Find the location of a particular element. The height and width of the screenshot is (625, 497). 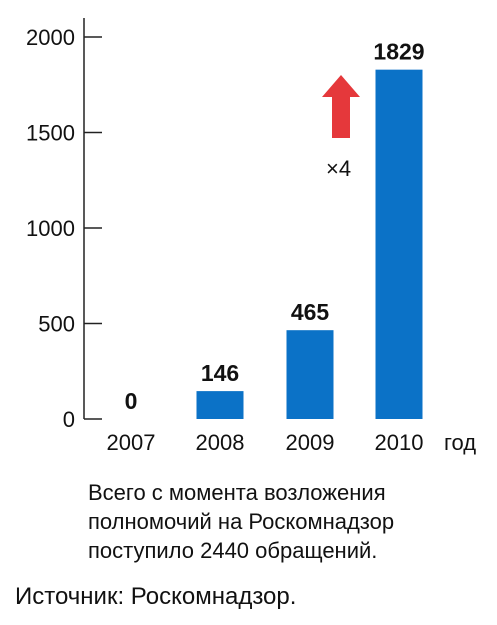

x-tick-label-2008: 2008 is located at coordinates (220, 442).